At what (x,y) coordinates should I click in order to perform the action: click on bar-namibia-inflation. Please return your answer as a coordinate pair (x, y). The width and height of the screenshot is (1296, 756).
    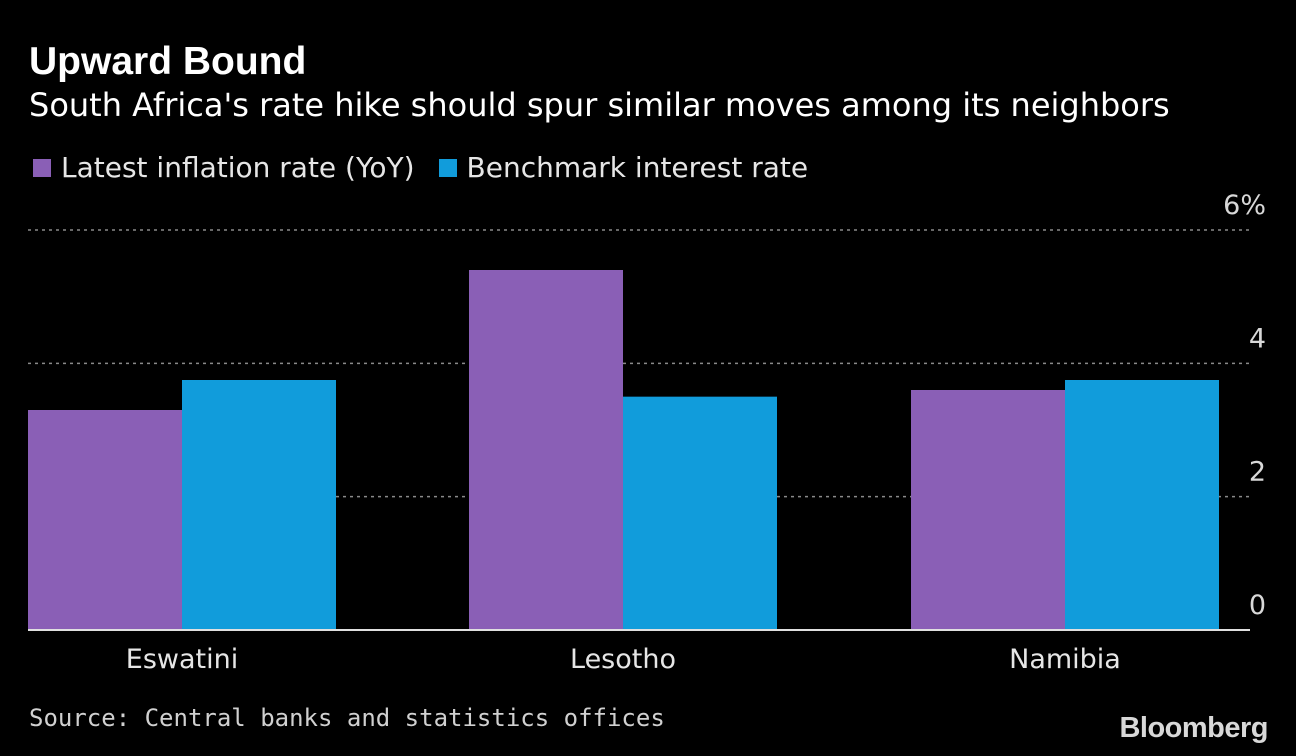
    Looking at the image, I should click on (988, 510).